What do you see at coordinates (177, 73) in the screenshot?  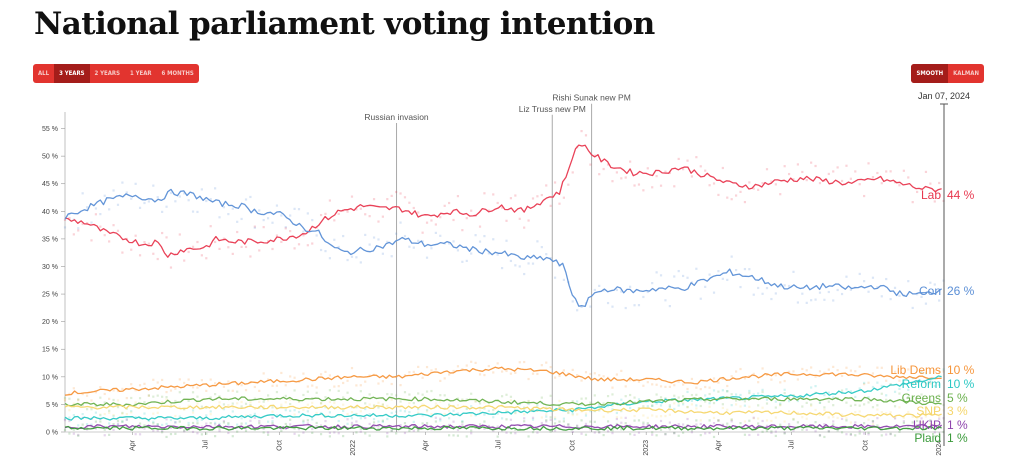 I see `range-6-months-button: 6 MONTHS` at bounding box center [177, 73].